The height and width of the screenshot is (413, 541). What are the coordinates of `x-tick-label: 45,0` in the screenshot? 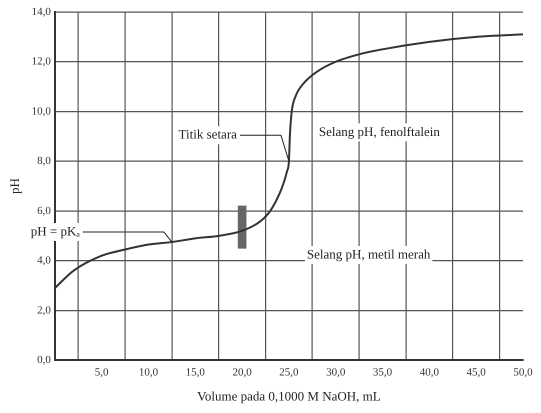 It's located at (476, 372).